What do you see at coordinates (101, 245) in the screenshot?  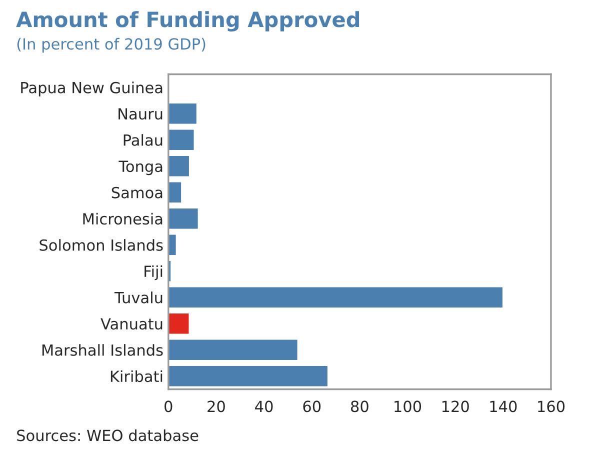 I see `y-tick-label: Solomon Islands` at bounding box center [101, 245].